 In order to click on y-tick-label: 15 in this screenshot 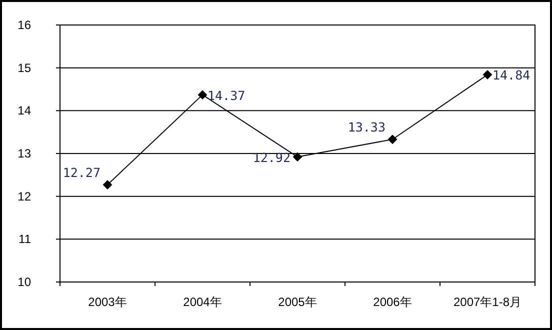, I will do `click(25, 67)`.